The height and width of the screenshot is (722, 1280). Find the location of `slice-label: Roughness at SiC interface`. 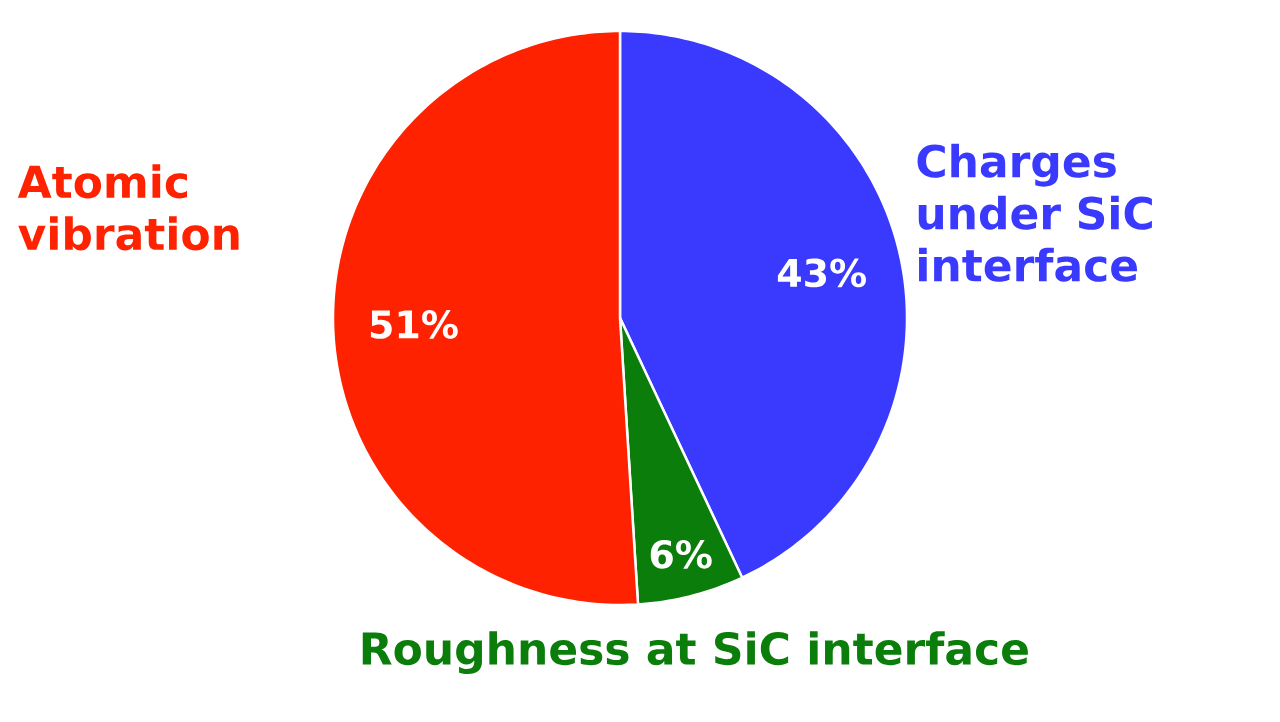

slice-label: Roughness at SiC interface is located at coordinates (695, 653).